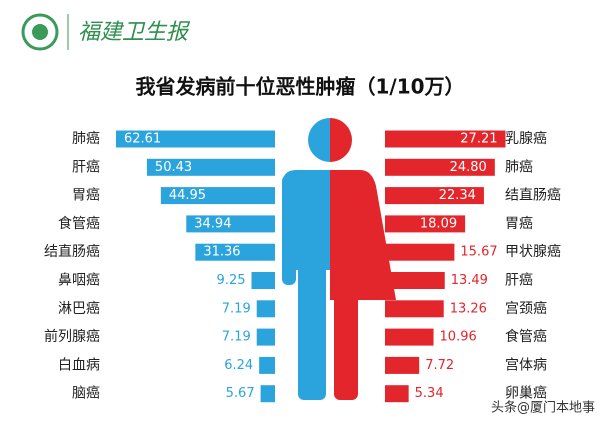 This screenshot has height=430, width=600. Describe the element at coordinates (79, 309) in the screenshot. I see `category-label: 淋巴癌` at that location.